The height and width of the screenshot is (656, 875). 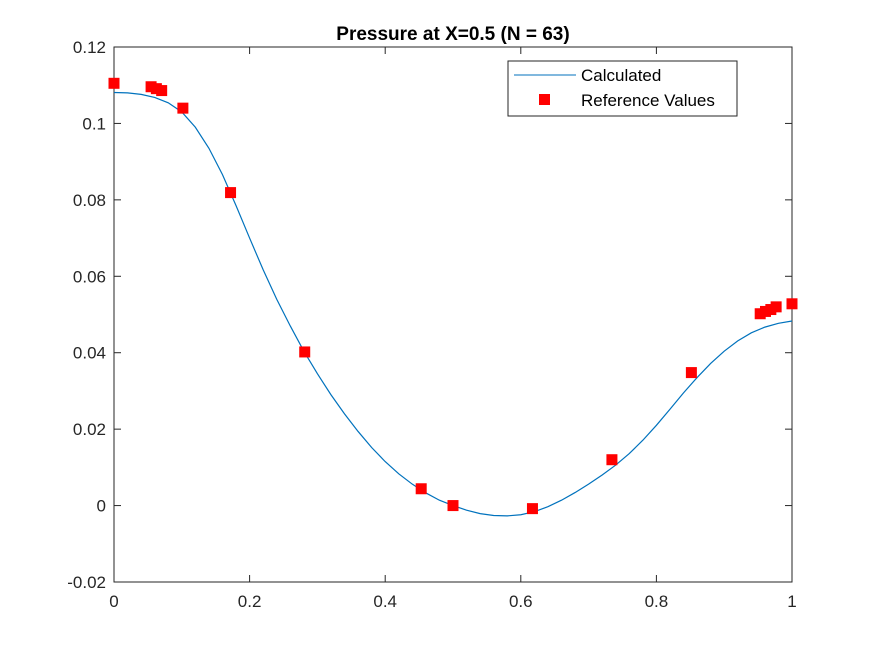 What do you see at coordinates (657, 601) in the screenshot?
I see `x-tick-label: 0.8` at bounding box center [657, 601].